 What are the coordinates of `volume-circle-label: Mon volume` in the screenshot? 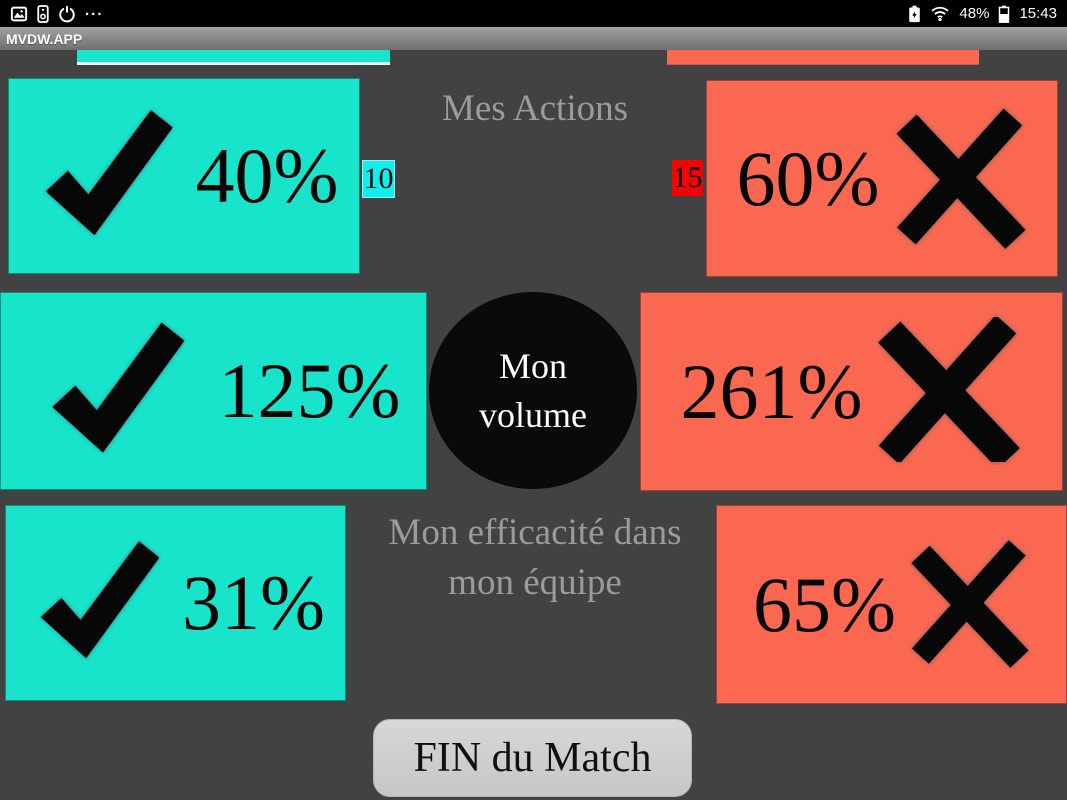 It's located at (533, 390).